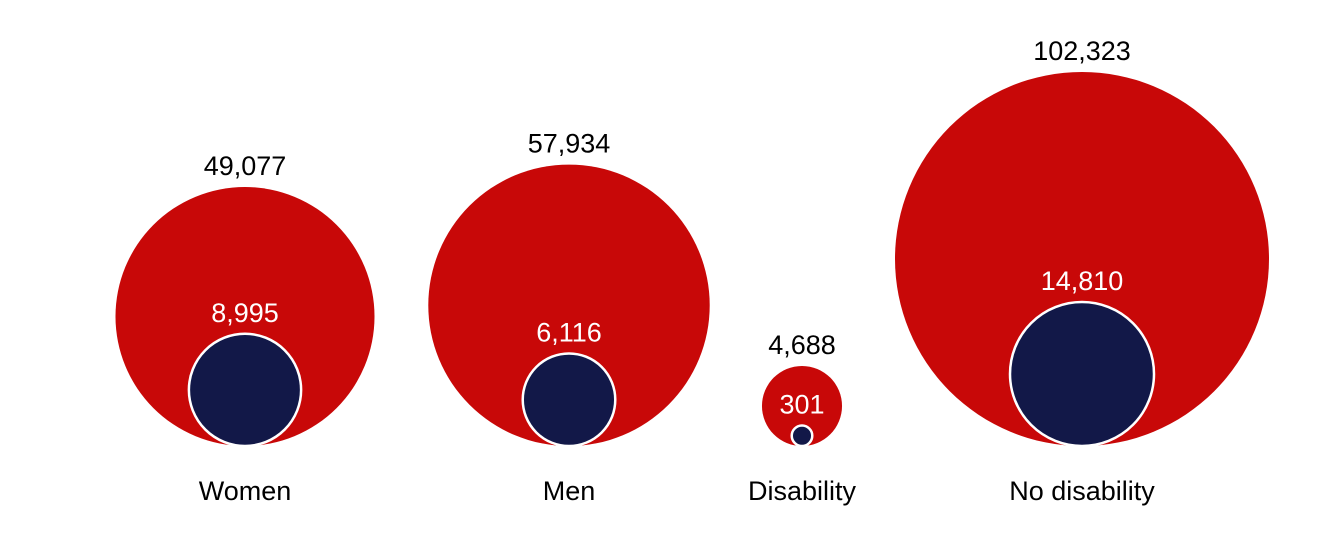 The height and width of the screenshot is (540, 1344). I want to click on subset-label-no-disability: 14,810, so click(1082, 281).